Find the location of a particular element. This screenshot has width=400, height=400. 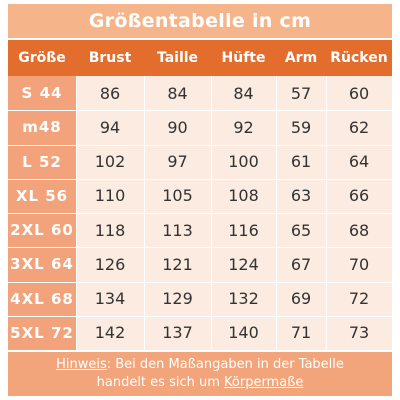

value-cell: 129 is located at coordinates (177, 299).